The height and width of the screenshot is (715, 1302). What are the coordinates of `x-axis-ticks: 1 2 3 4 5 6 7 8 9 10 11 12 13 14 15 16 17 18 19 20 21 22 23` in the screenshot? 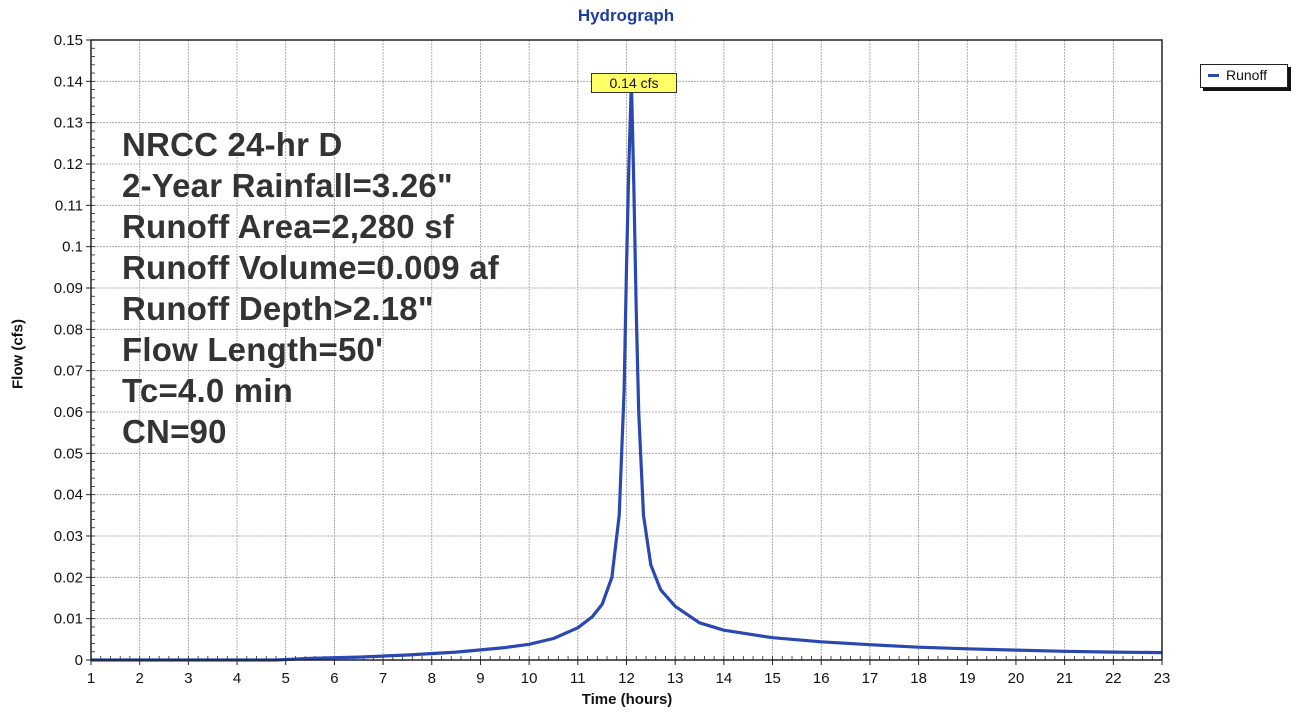 It's located at (629, 673).